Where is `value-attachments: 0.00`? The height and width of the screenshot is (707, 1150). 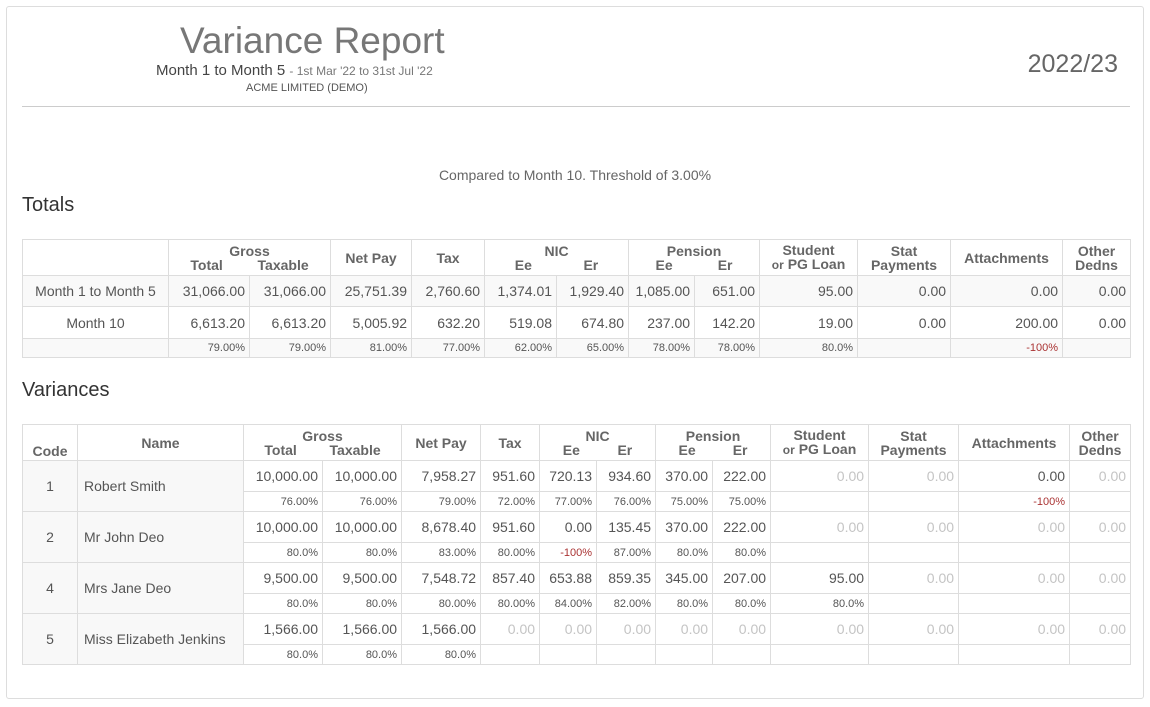 value-attachments: 0.00 is located at coordinates (1014, 527).